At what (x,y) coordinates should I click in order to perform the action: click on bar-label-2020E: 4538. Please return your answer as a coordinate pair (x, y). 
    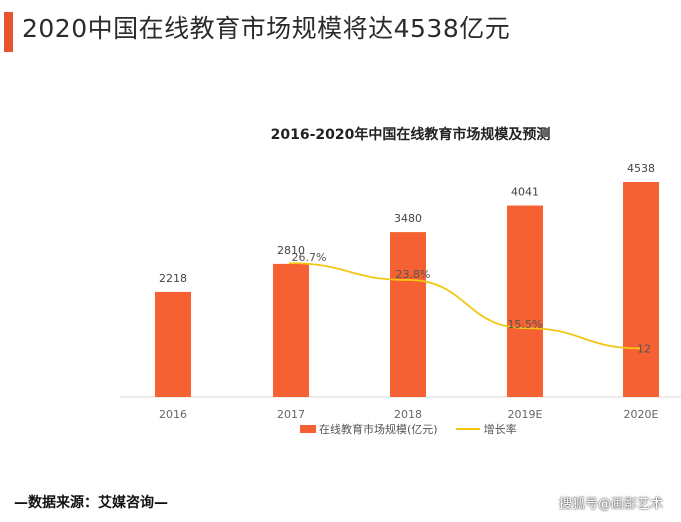
    Looking at the image, I should click on (641, 168).